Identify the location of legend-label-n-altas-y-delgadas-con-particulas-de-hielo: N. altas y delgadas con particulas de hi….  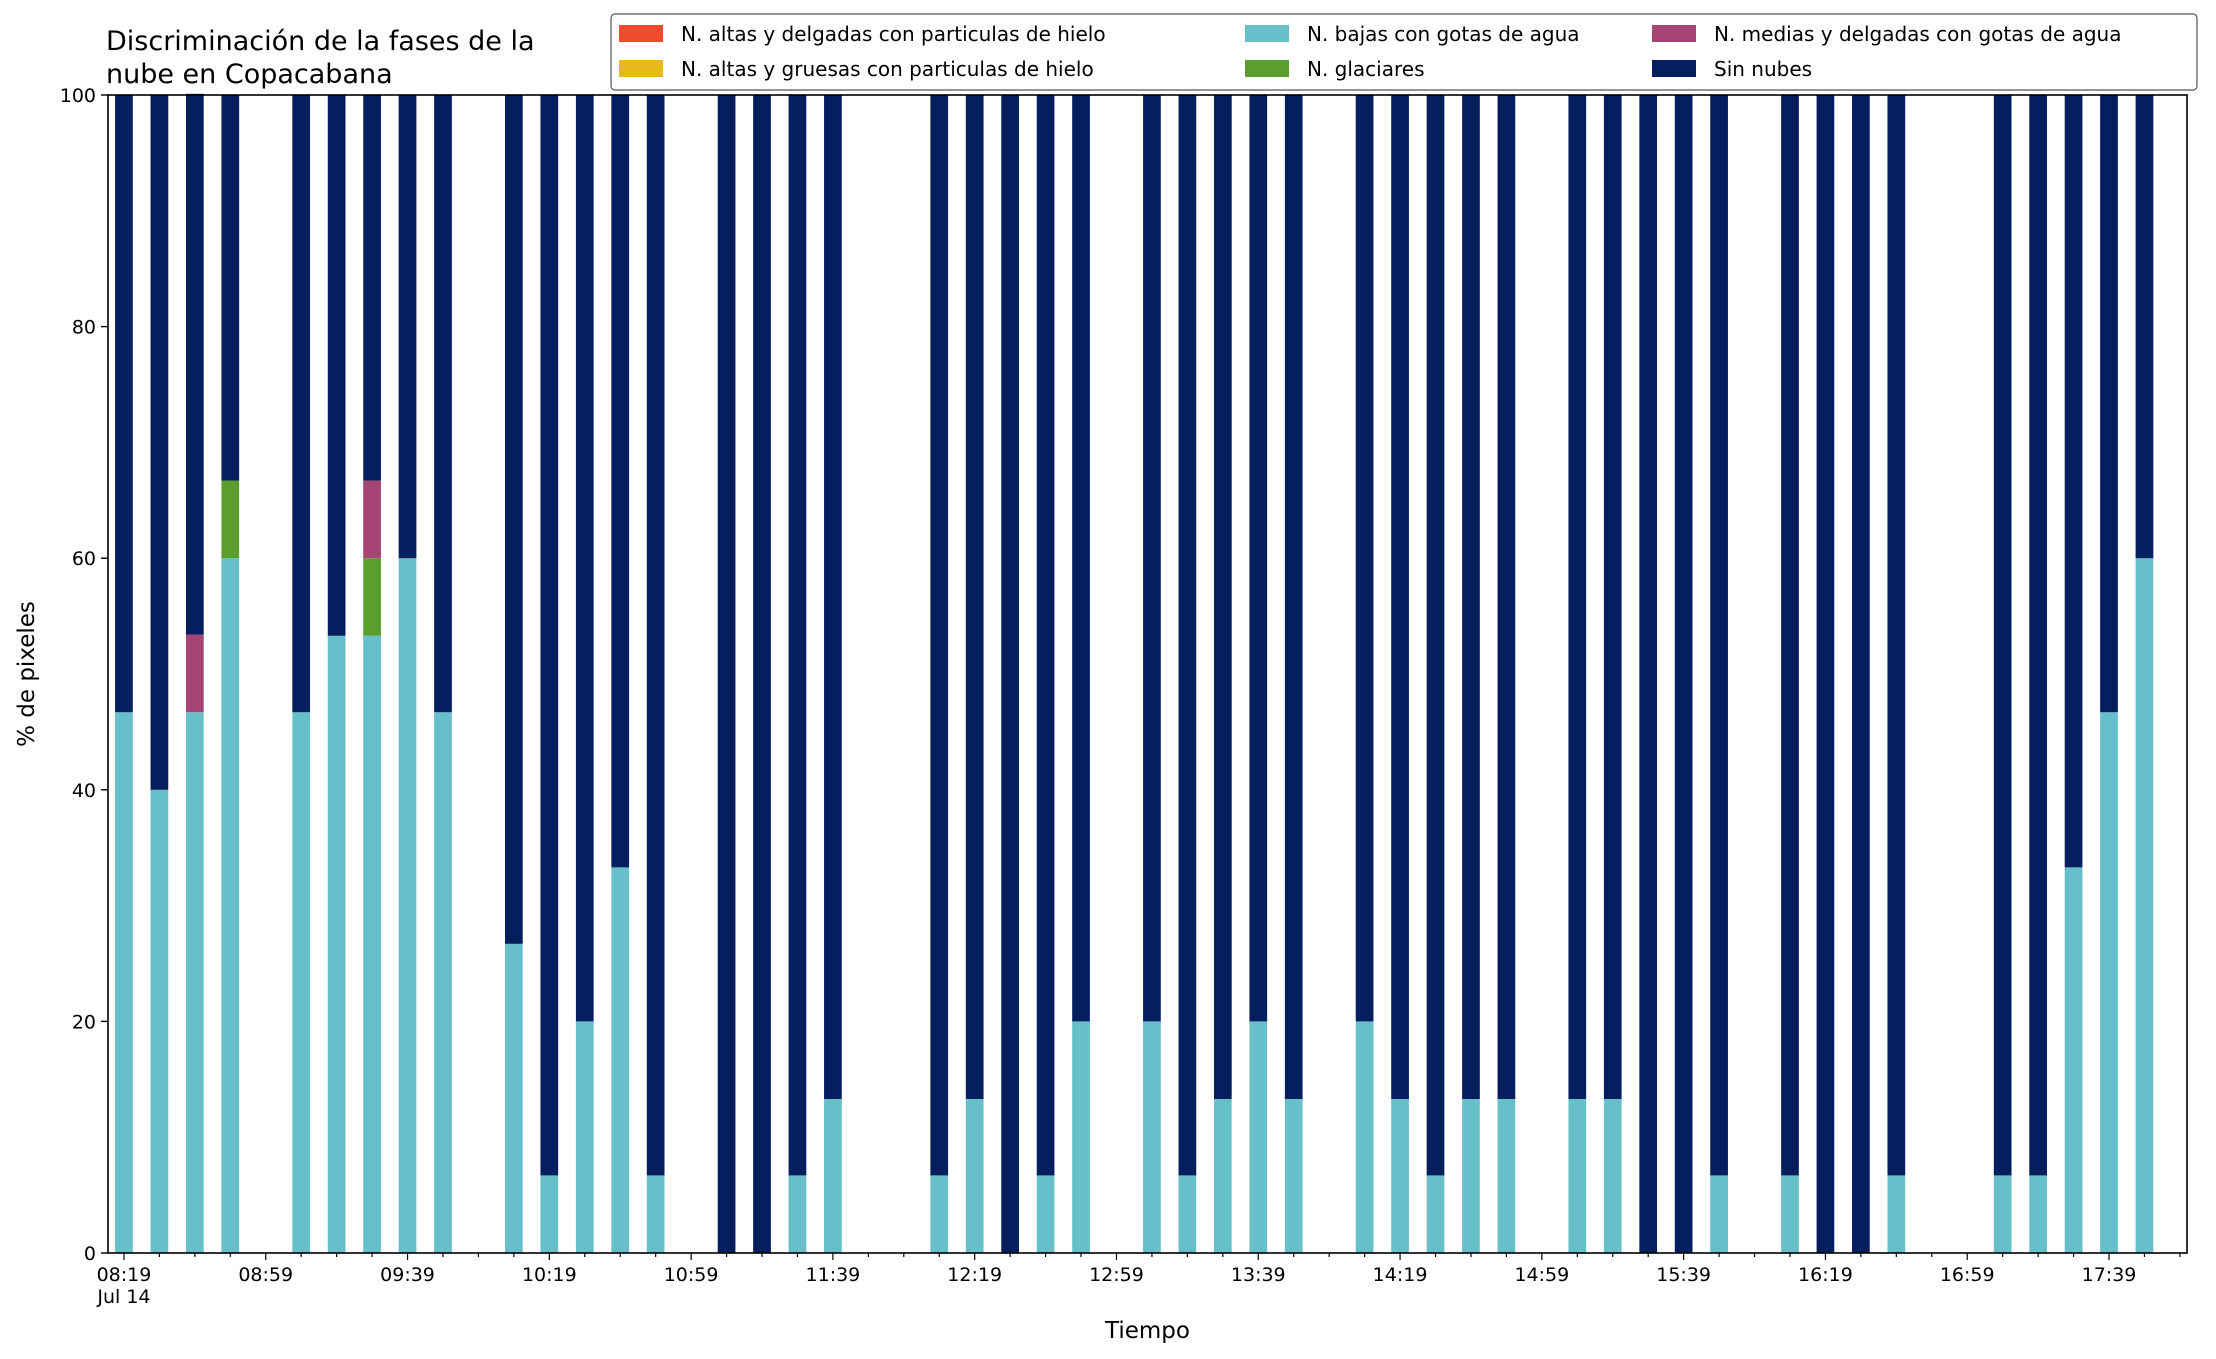
(893, 34).